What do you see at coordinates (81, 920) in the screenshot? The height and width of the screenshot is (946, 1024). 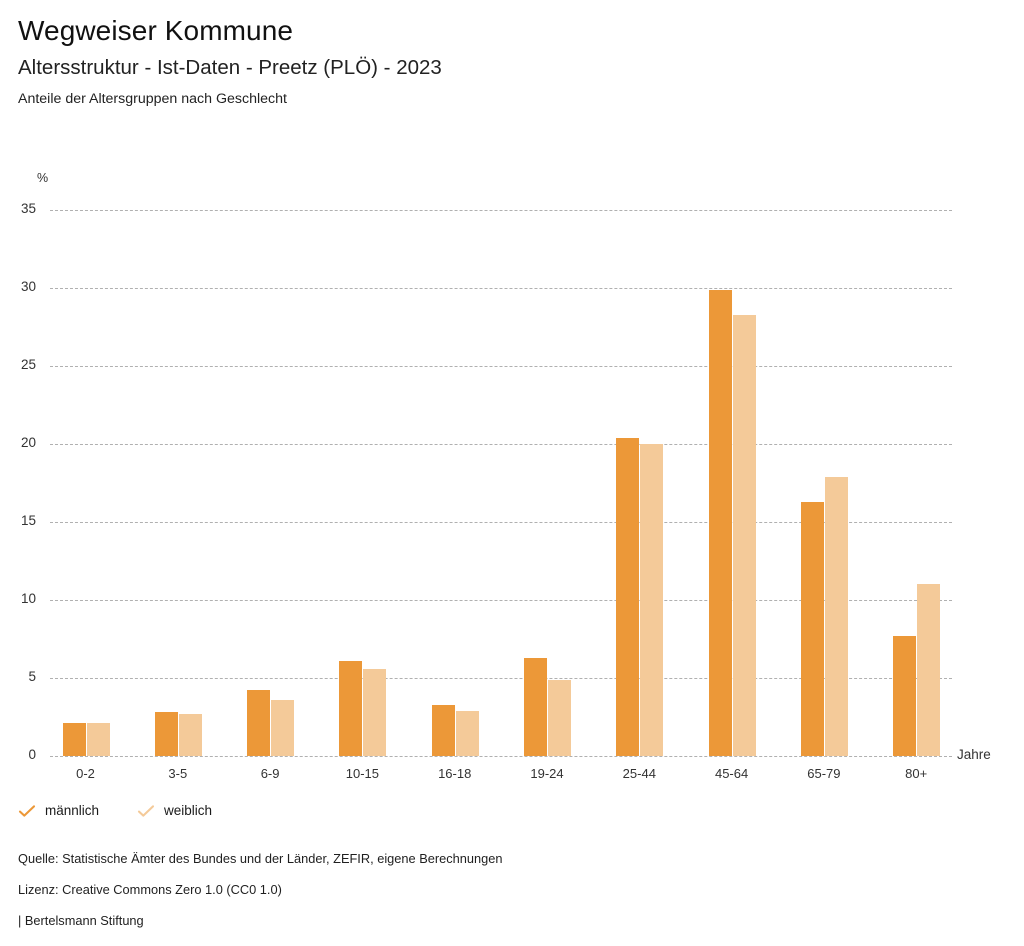 I see `footer-publisher: | Bertelsmann Stiftung` at bounding box center [81, 920].